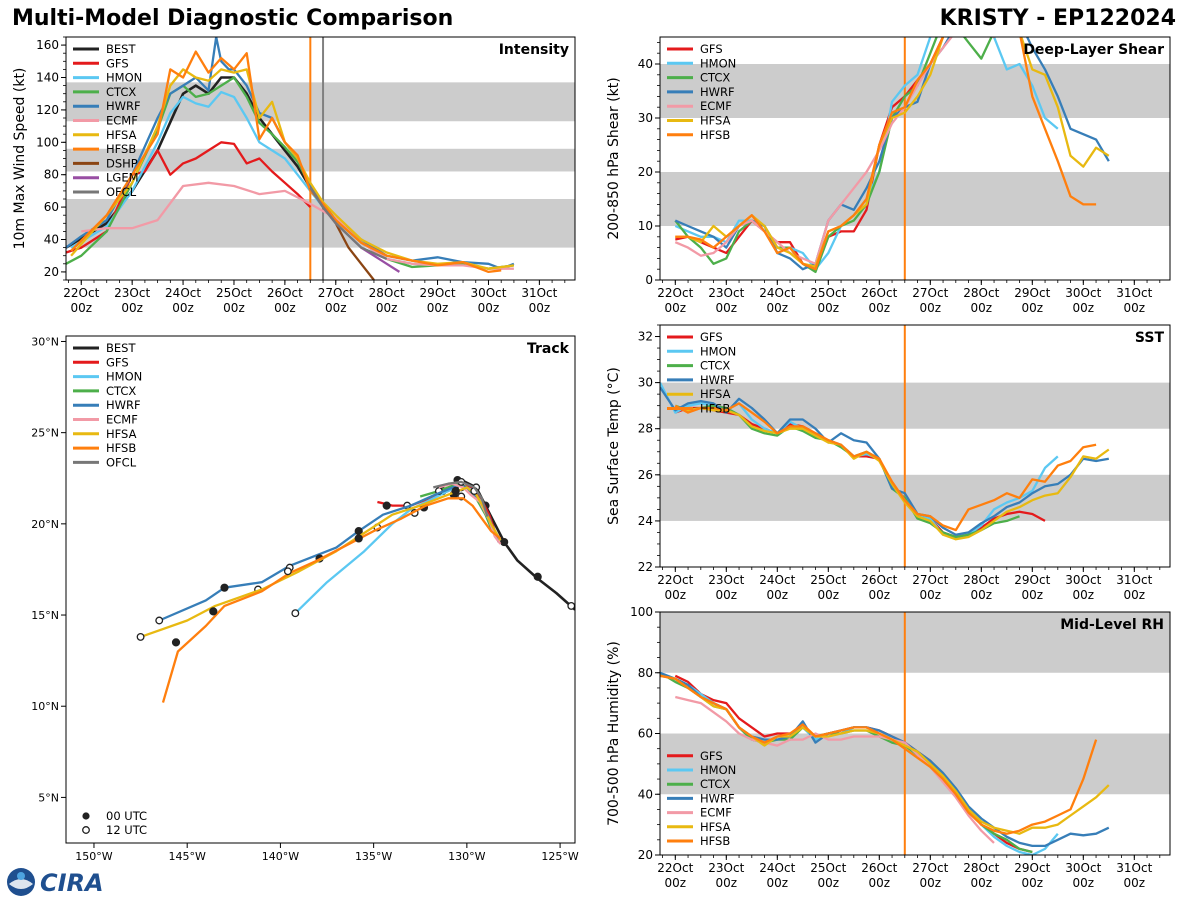  What do you see at coordinates (280, 856) in the screenshot?
I see `x-tick-label: 140°W` at bounding box center [280, 856].